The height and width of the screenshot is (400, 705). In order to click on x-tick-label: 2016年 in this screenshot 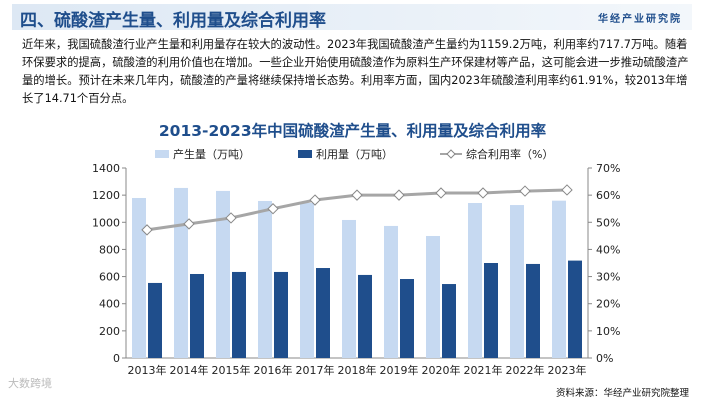, I will do `click(273, 370)`.